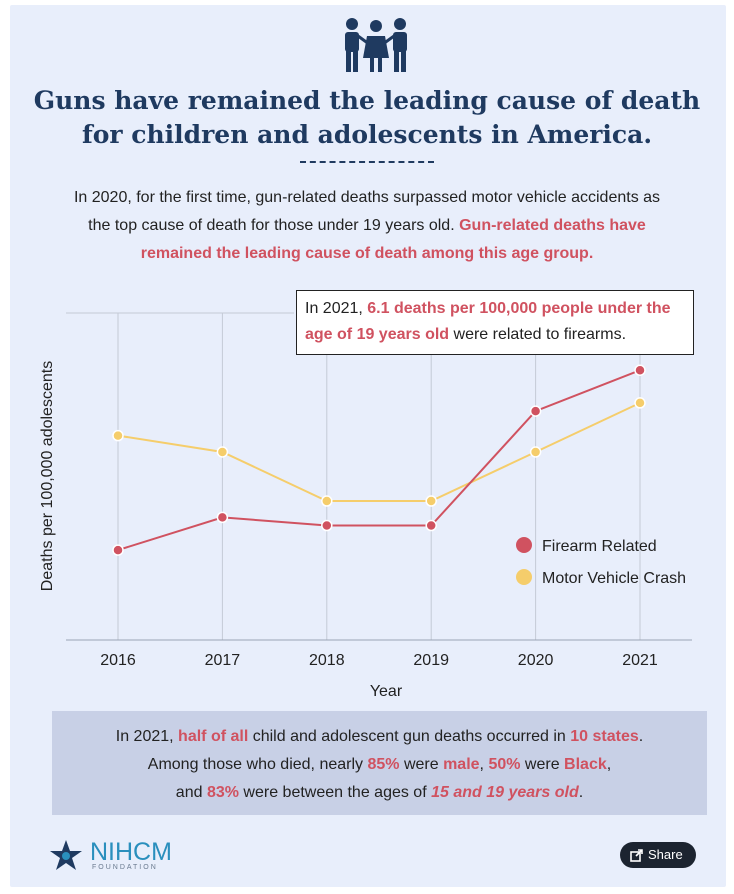  Describe the element at coordinates (524, 545) in the screenshot. I see `legend-marker-firearm-related` at that location.